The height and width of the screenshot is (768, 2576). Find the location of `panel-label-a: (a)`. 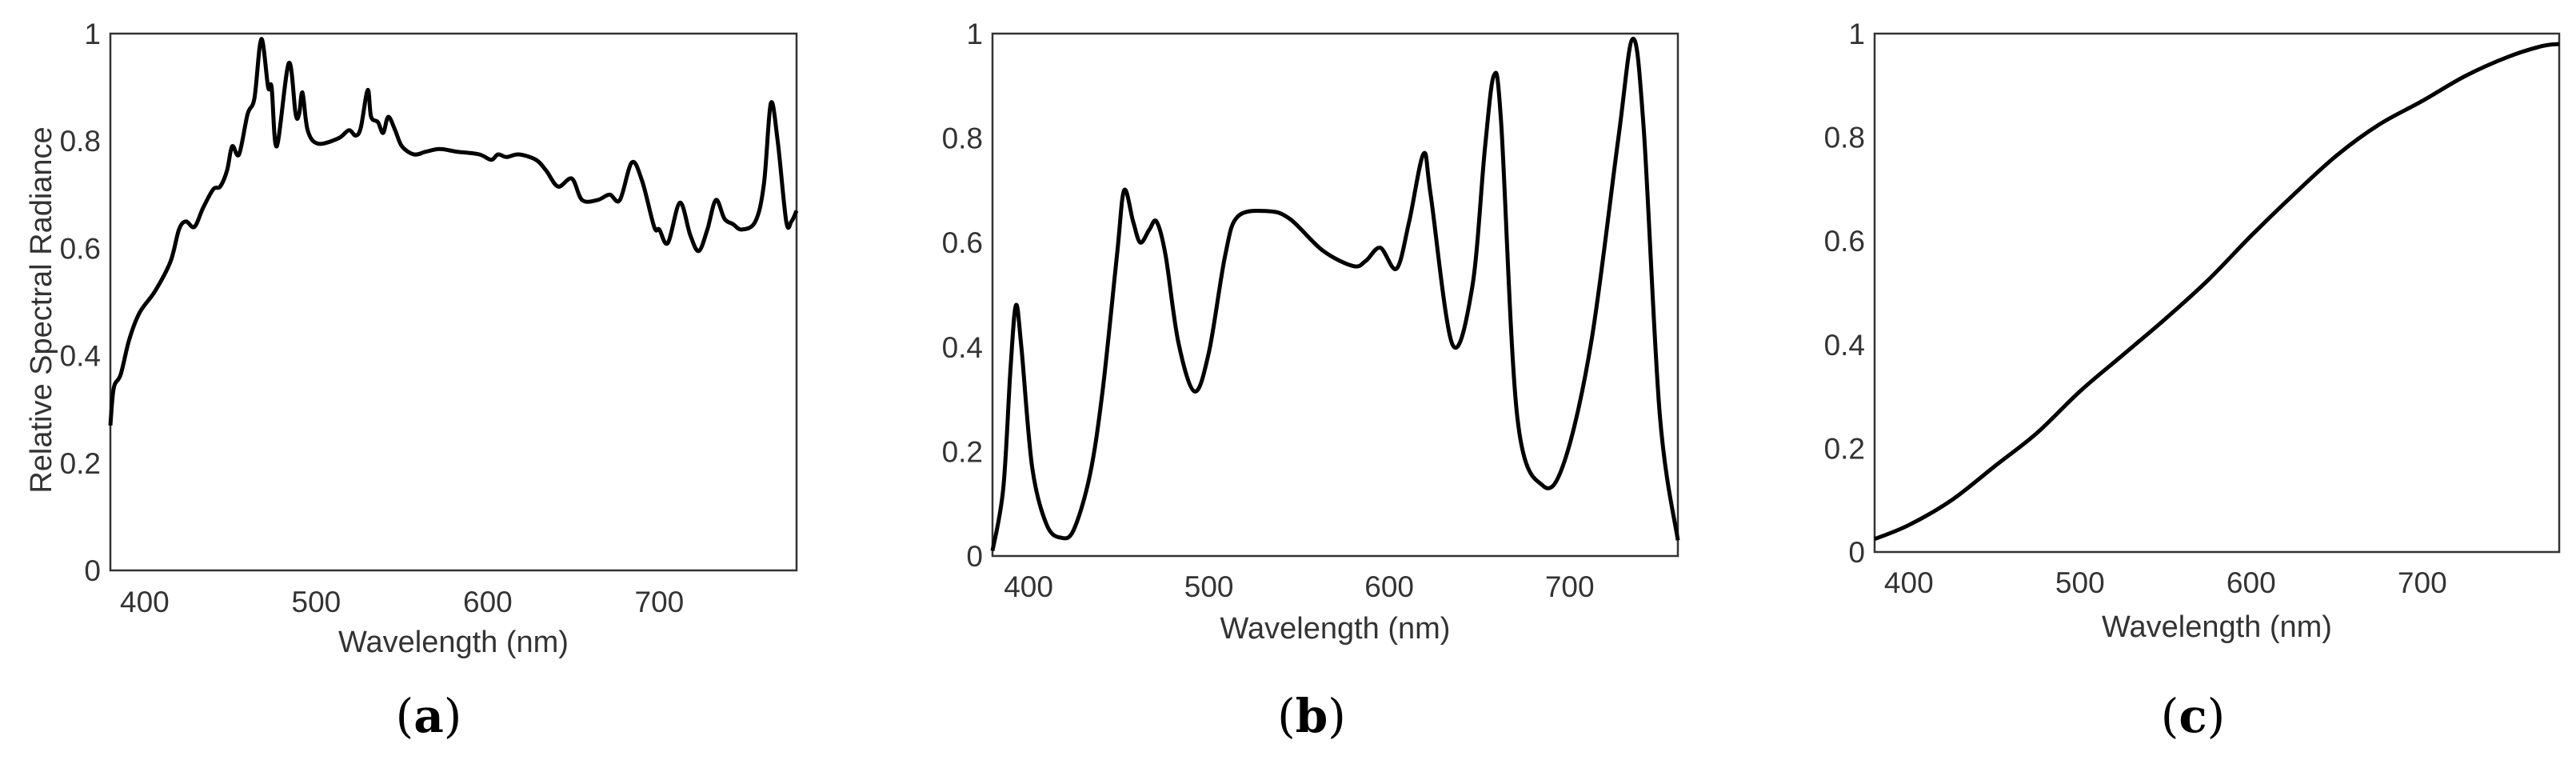

panel-label-a: (a) is located at coordinates (429, 716).